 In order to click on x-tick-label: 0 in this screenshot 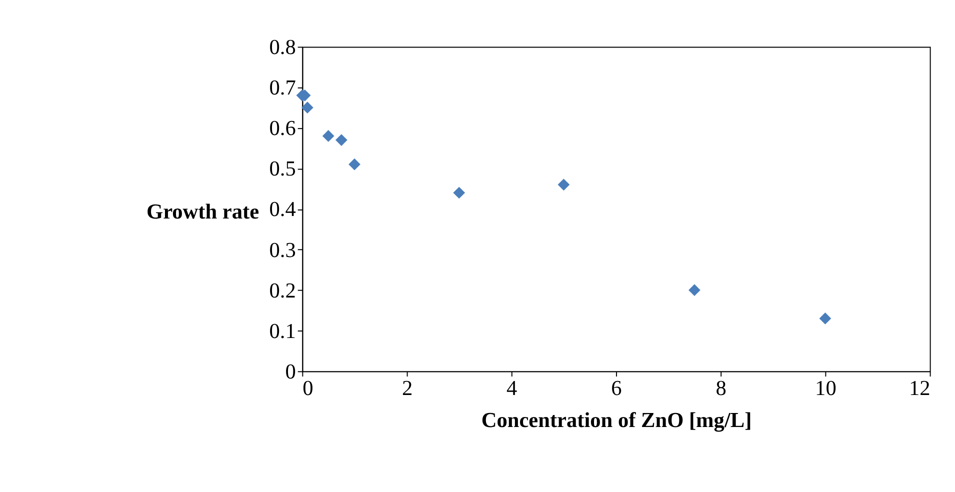, I will do `click(308, 388)`.